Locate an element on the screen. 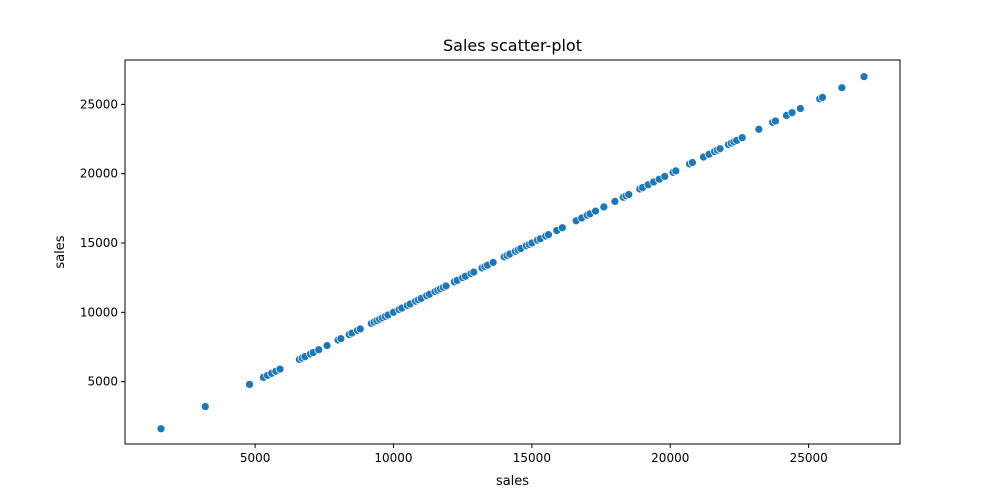  y-tick-label: 25000 is located at coordinates (99, 104).